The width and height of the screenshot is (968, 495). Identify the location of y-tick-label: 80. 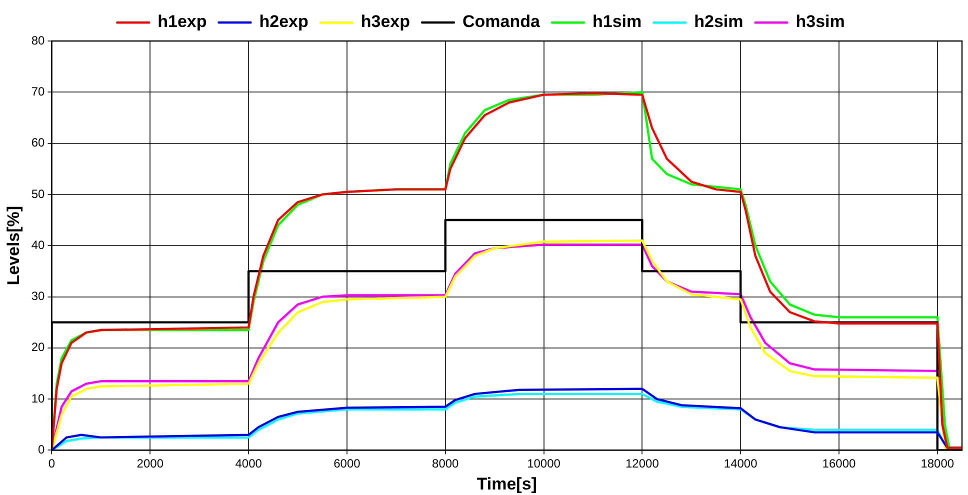
(38, 40).